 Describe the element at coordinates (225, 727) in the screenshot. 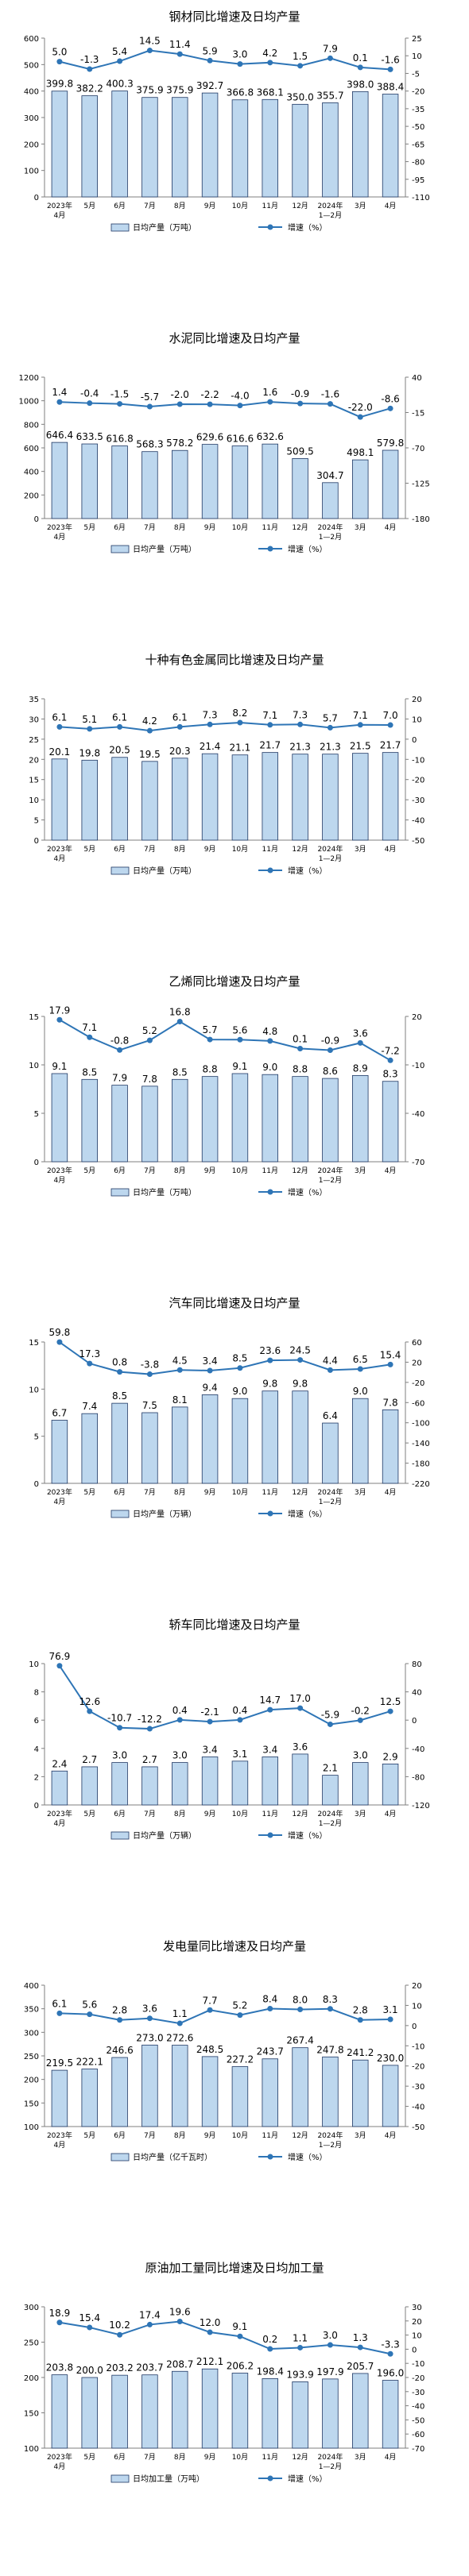

I see `growth-line` at that location.